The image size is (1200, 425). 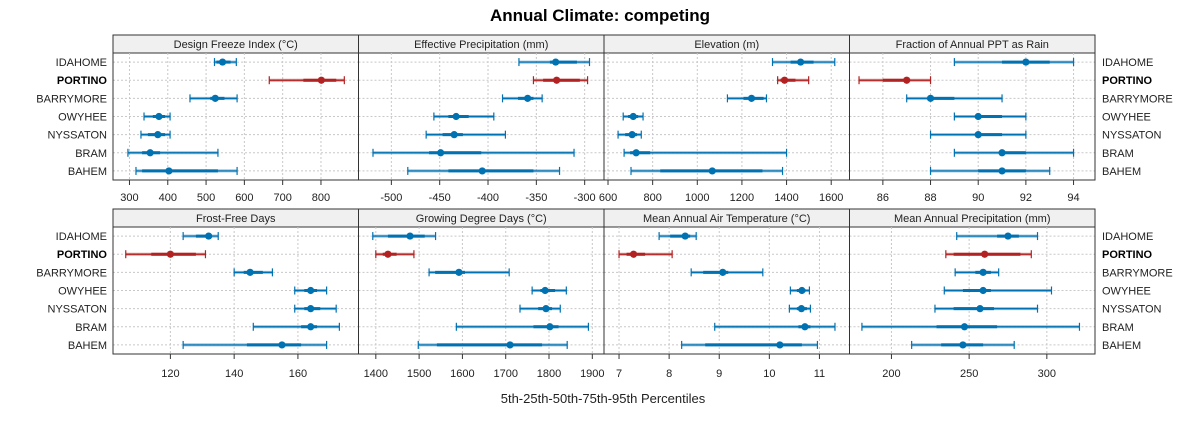 What do you see at coordinates (82, 81) in the screenshot?
I see `category-label: PORTINO` at bounding box center [82, 81].